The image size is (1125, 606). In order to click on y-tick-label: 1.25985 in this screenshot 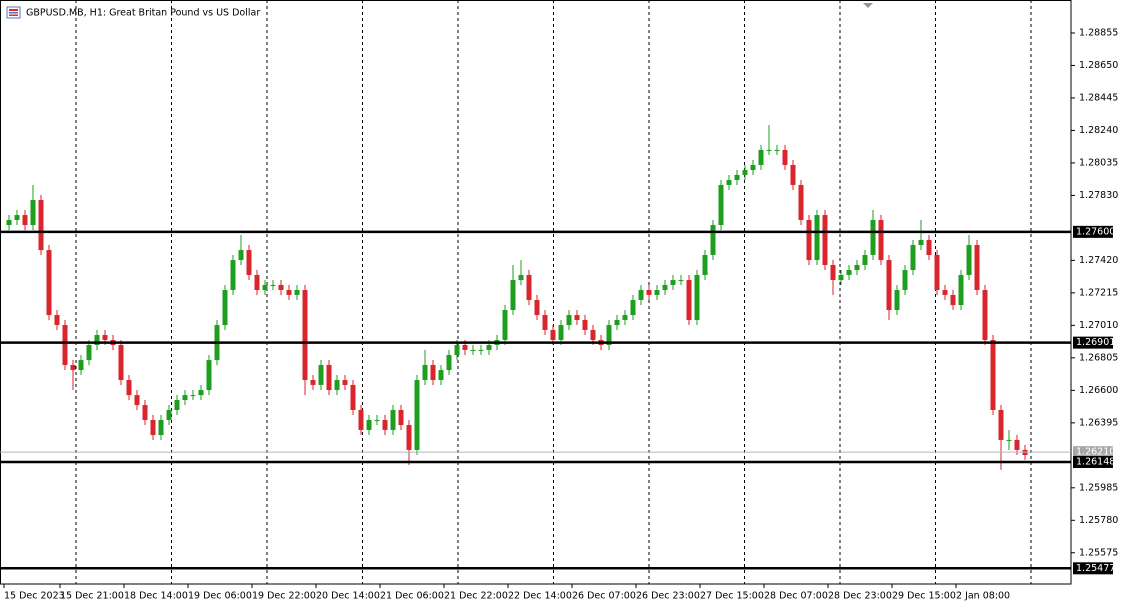, I will do `click(1098, 487)`.